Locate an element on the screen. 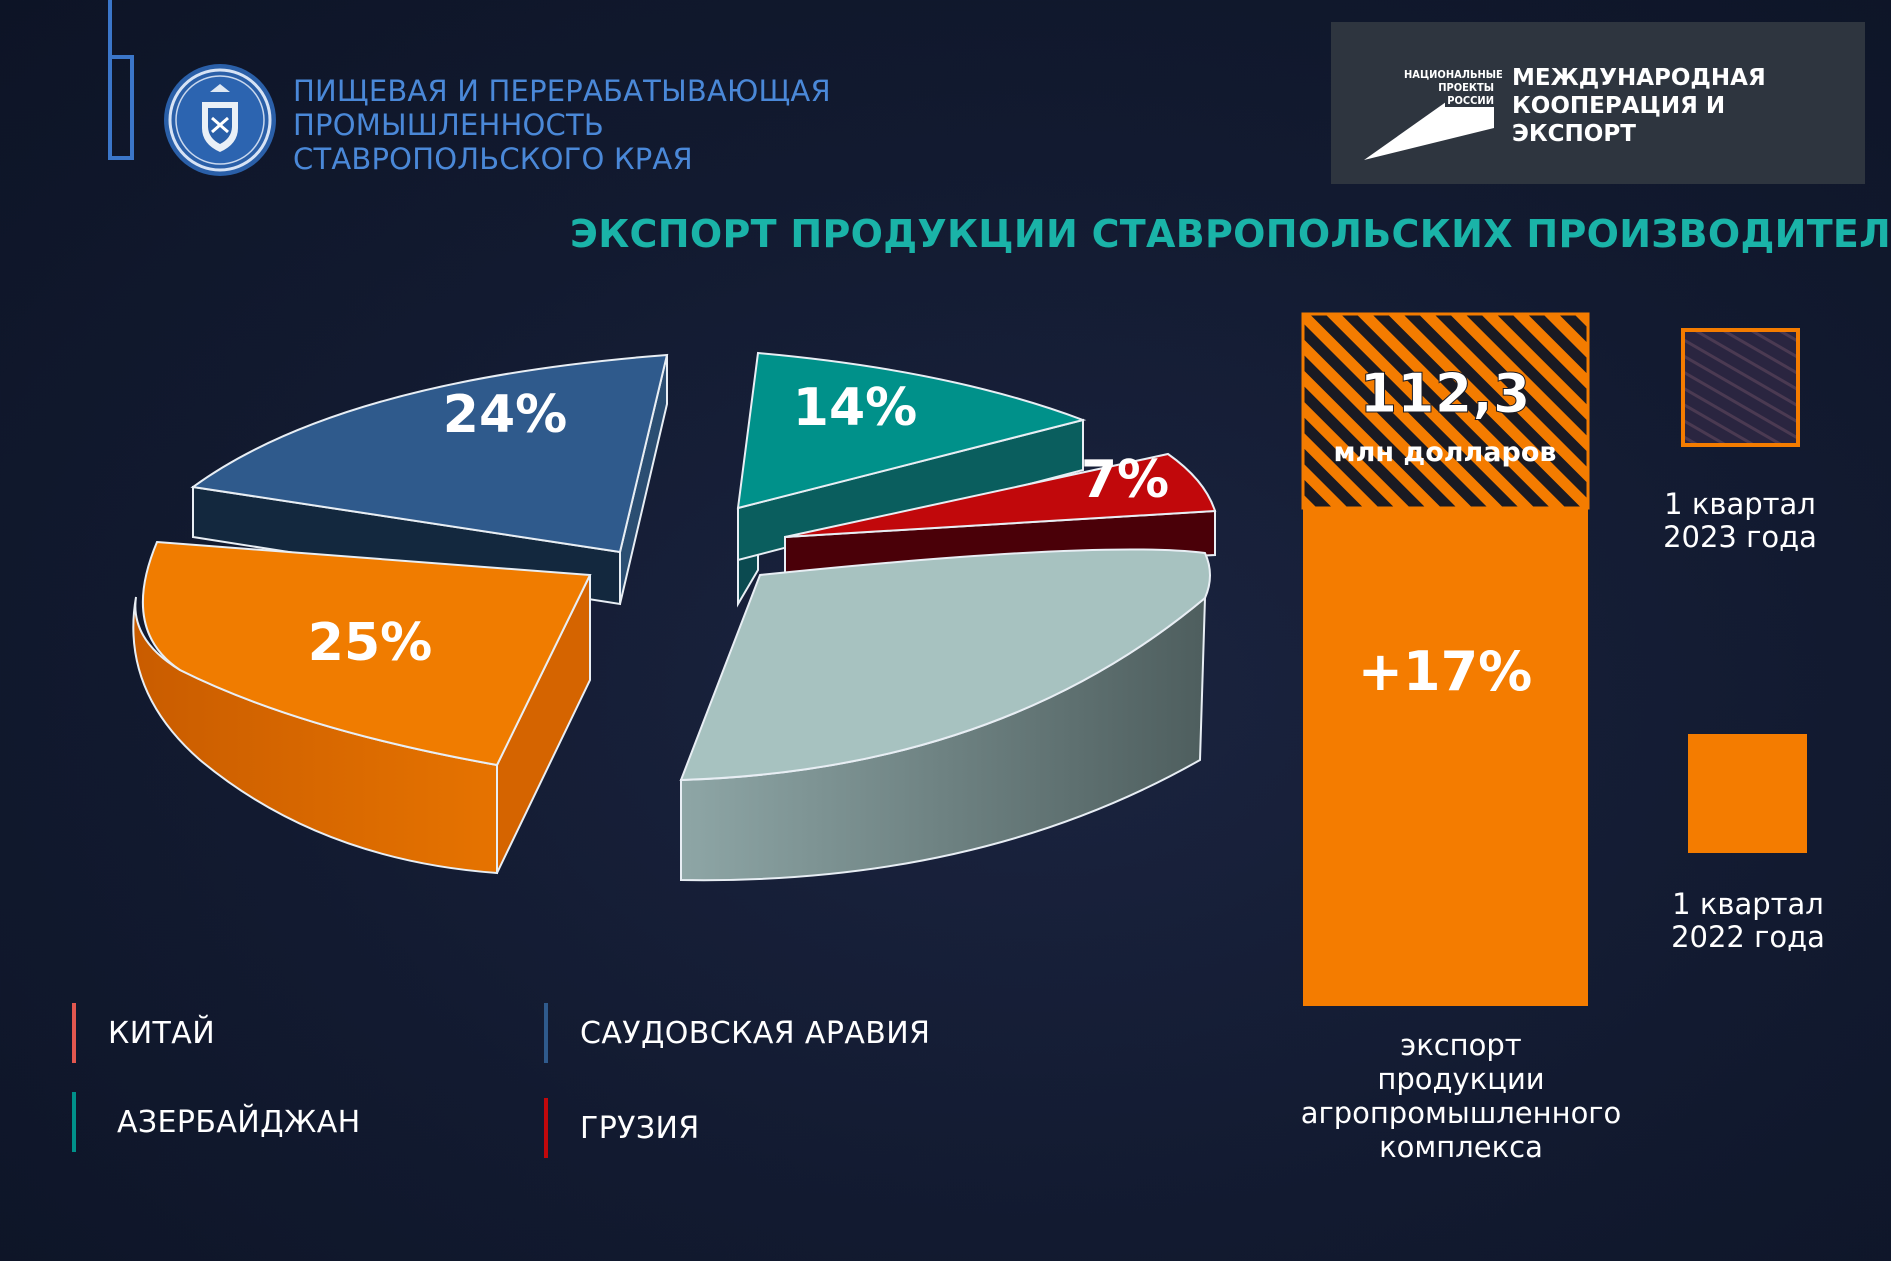  pie-label-georgia: 7% is located at coordinates (1125, 480).